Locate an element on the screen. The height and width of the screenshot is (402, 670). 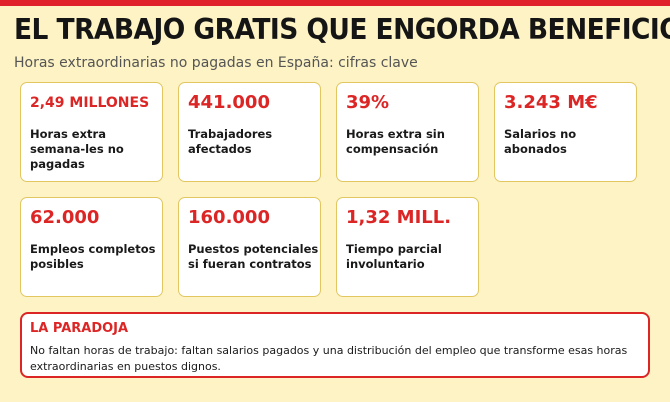
page-title: EL TRABAJO GRATIS QUE ENGORDA BENEFICIOS is located at coordinates (342, 29).